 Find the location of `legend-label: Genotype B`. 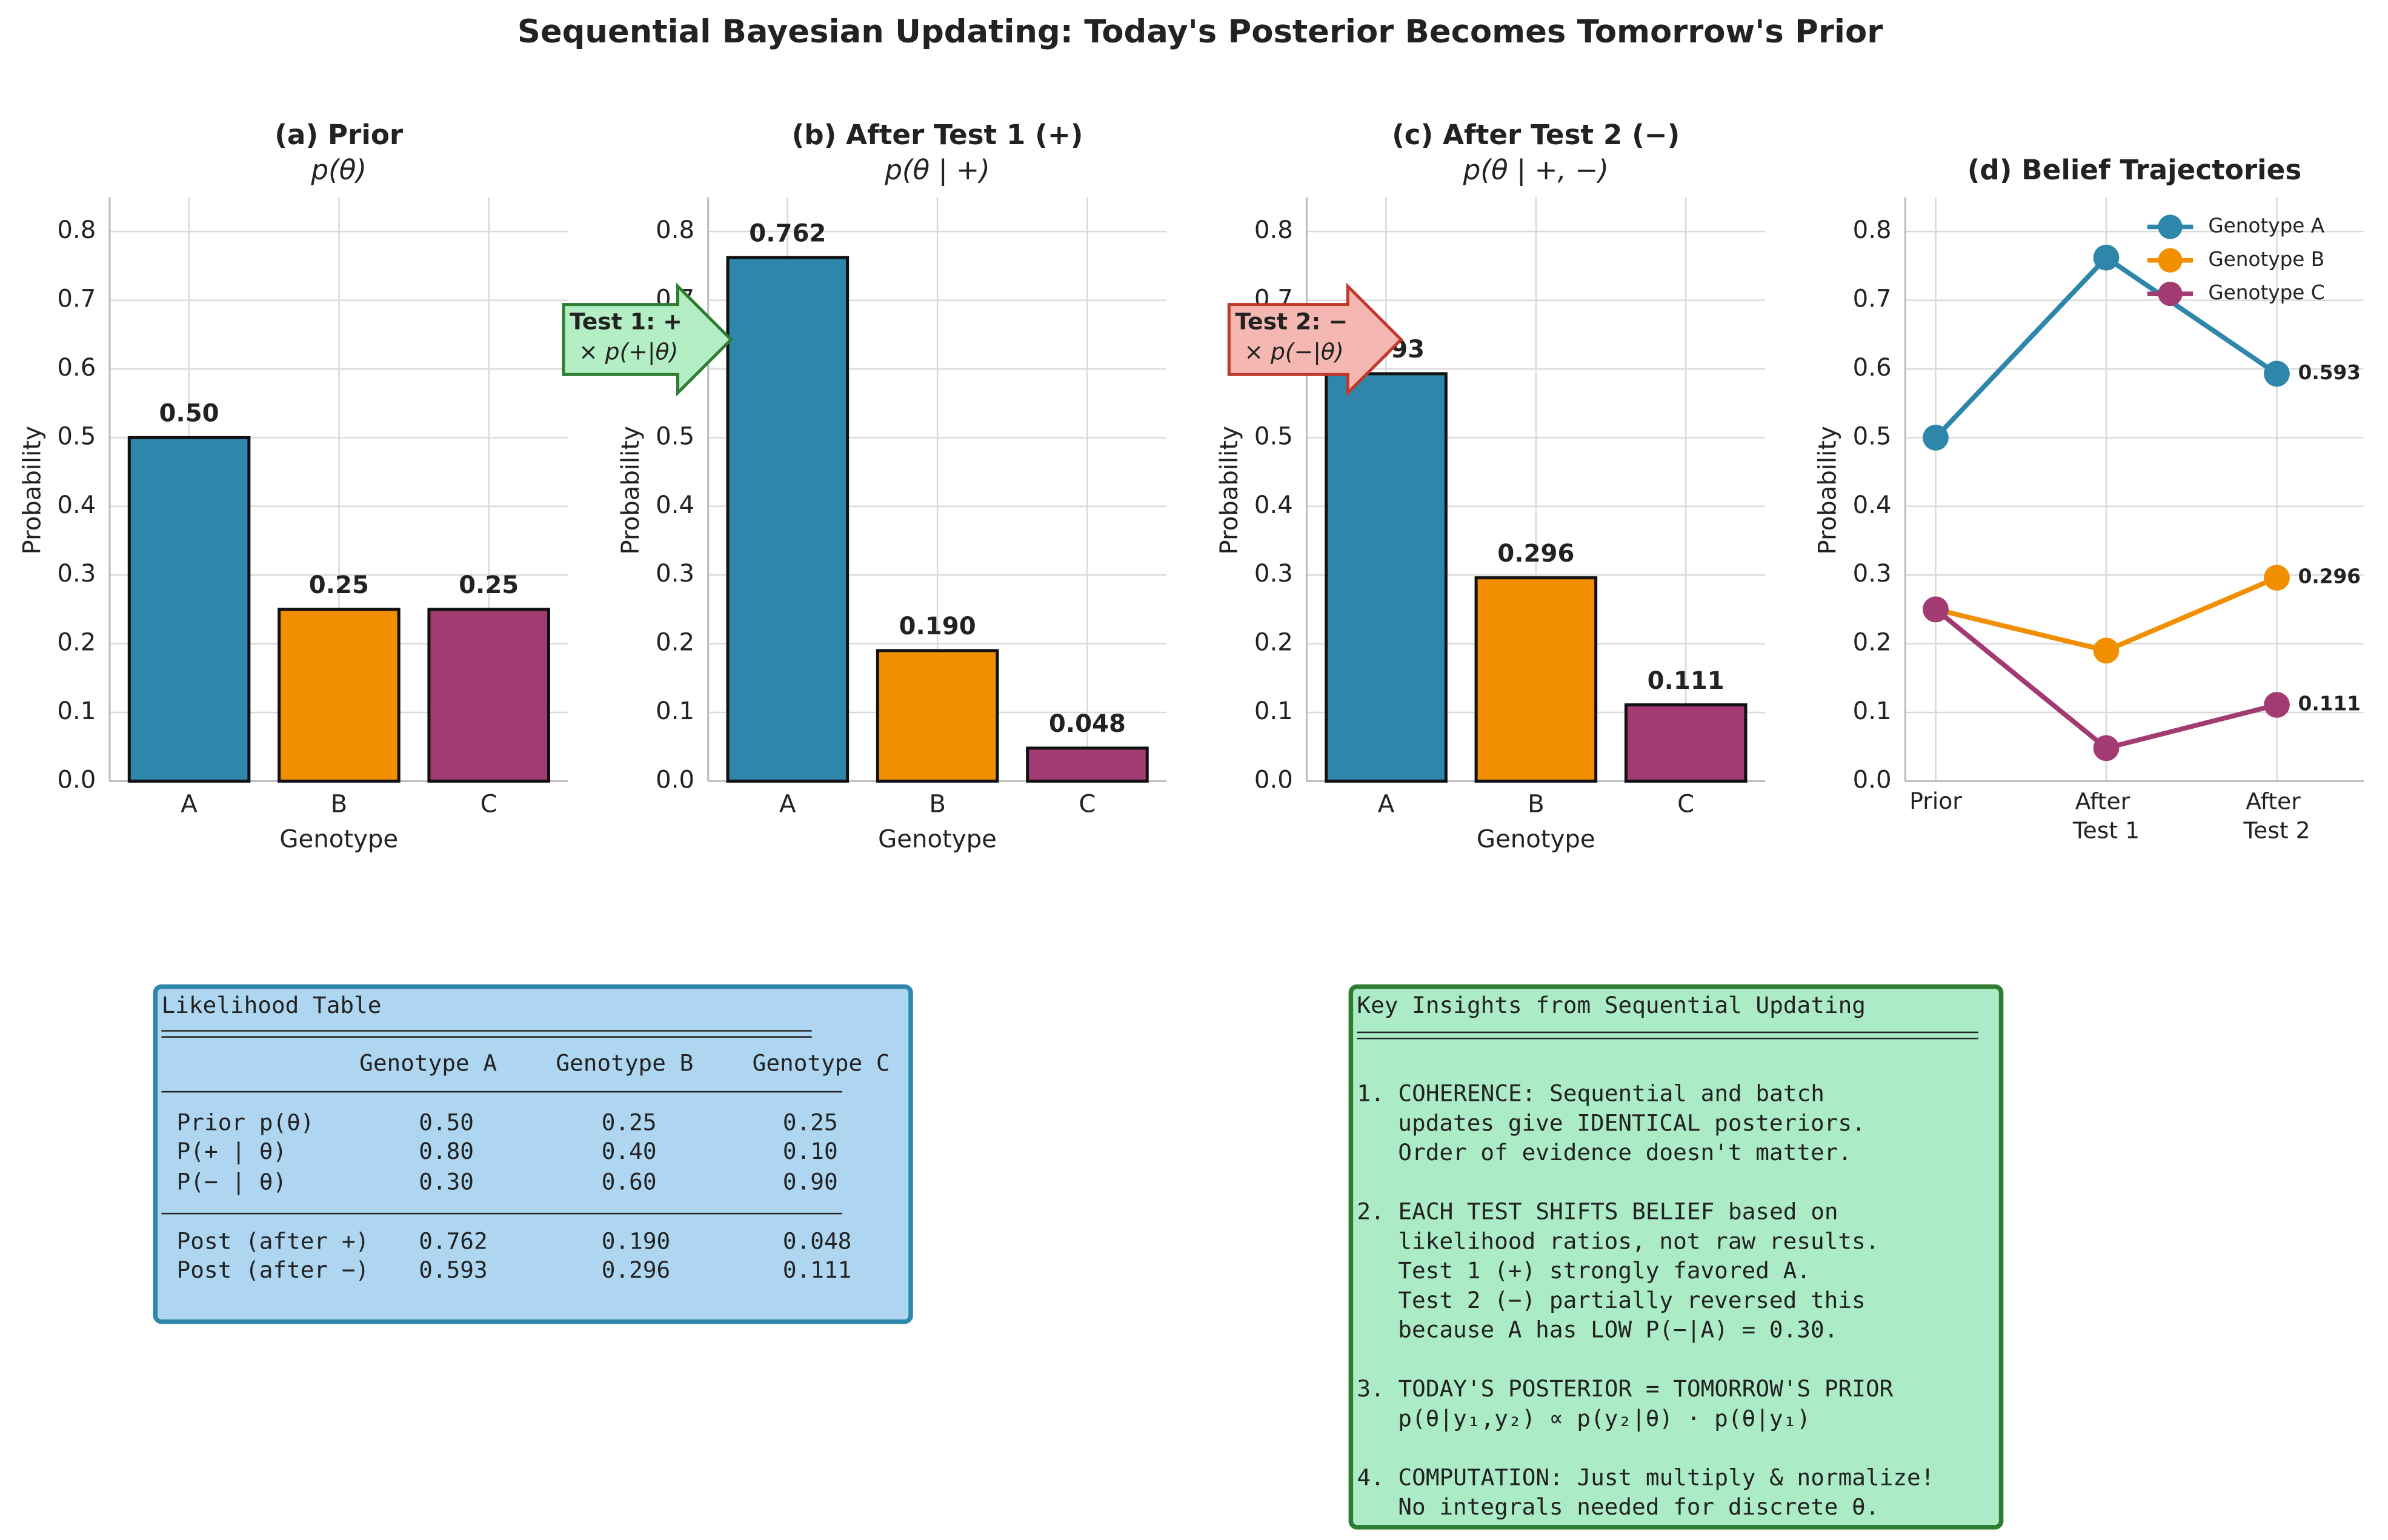

legend-label: Genotype B is located at coordinates (2266, 259).